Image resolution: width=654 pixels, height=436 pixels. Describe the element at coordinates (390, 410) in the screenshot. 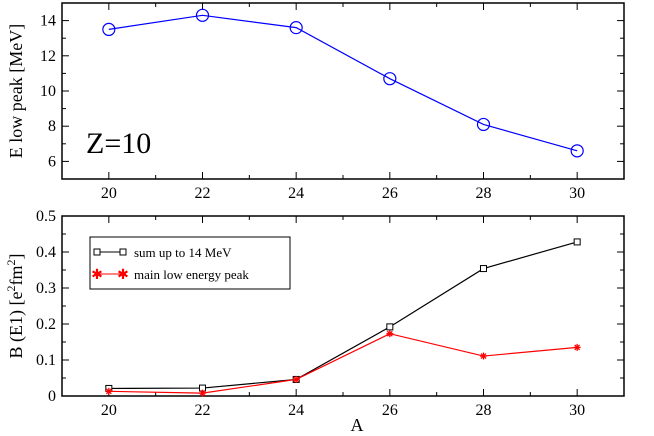

I see `bottom-x-tick-label: 26` at that location.